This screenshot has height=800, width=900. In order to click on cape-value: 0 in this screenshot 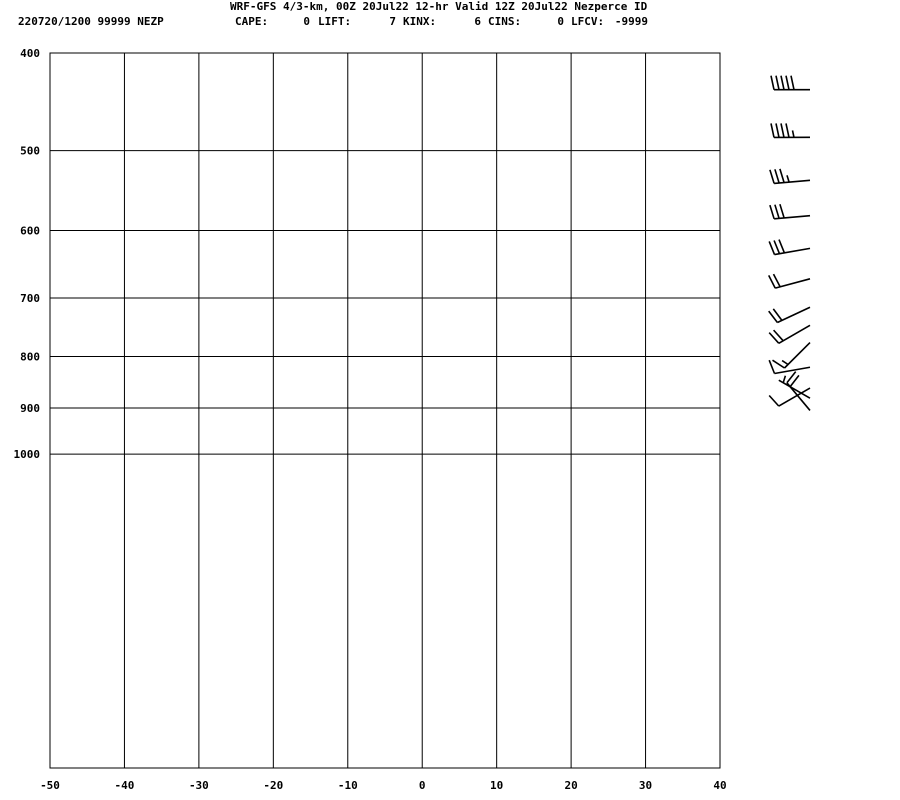, I will do `click(306, 21)`.